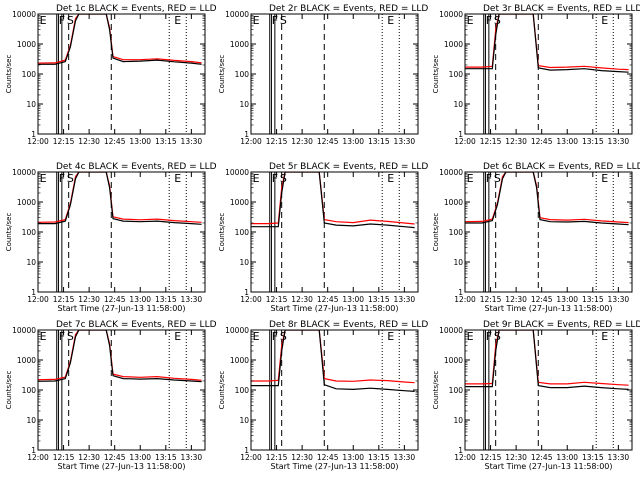 This screenshot has width=640, height=480. I want to click on marker-letter: S, so click(70, 336).